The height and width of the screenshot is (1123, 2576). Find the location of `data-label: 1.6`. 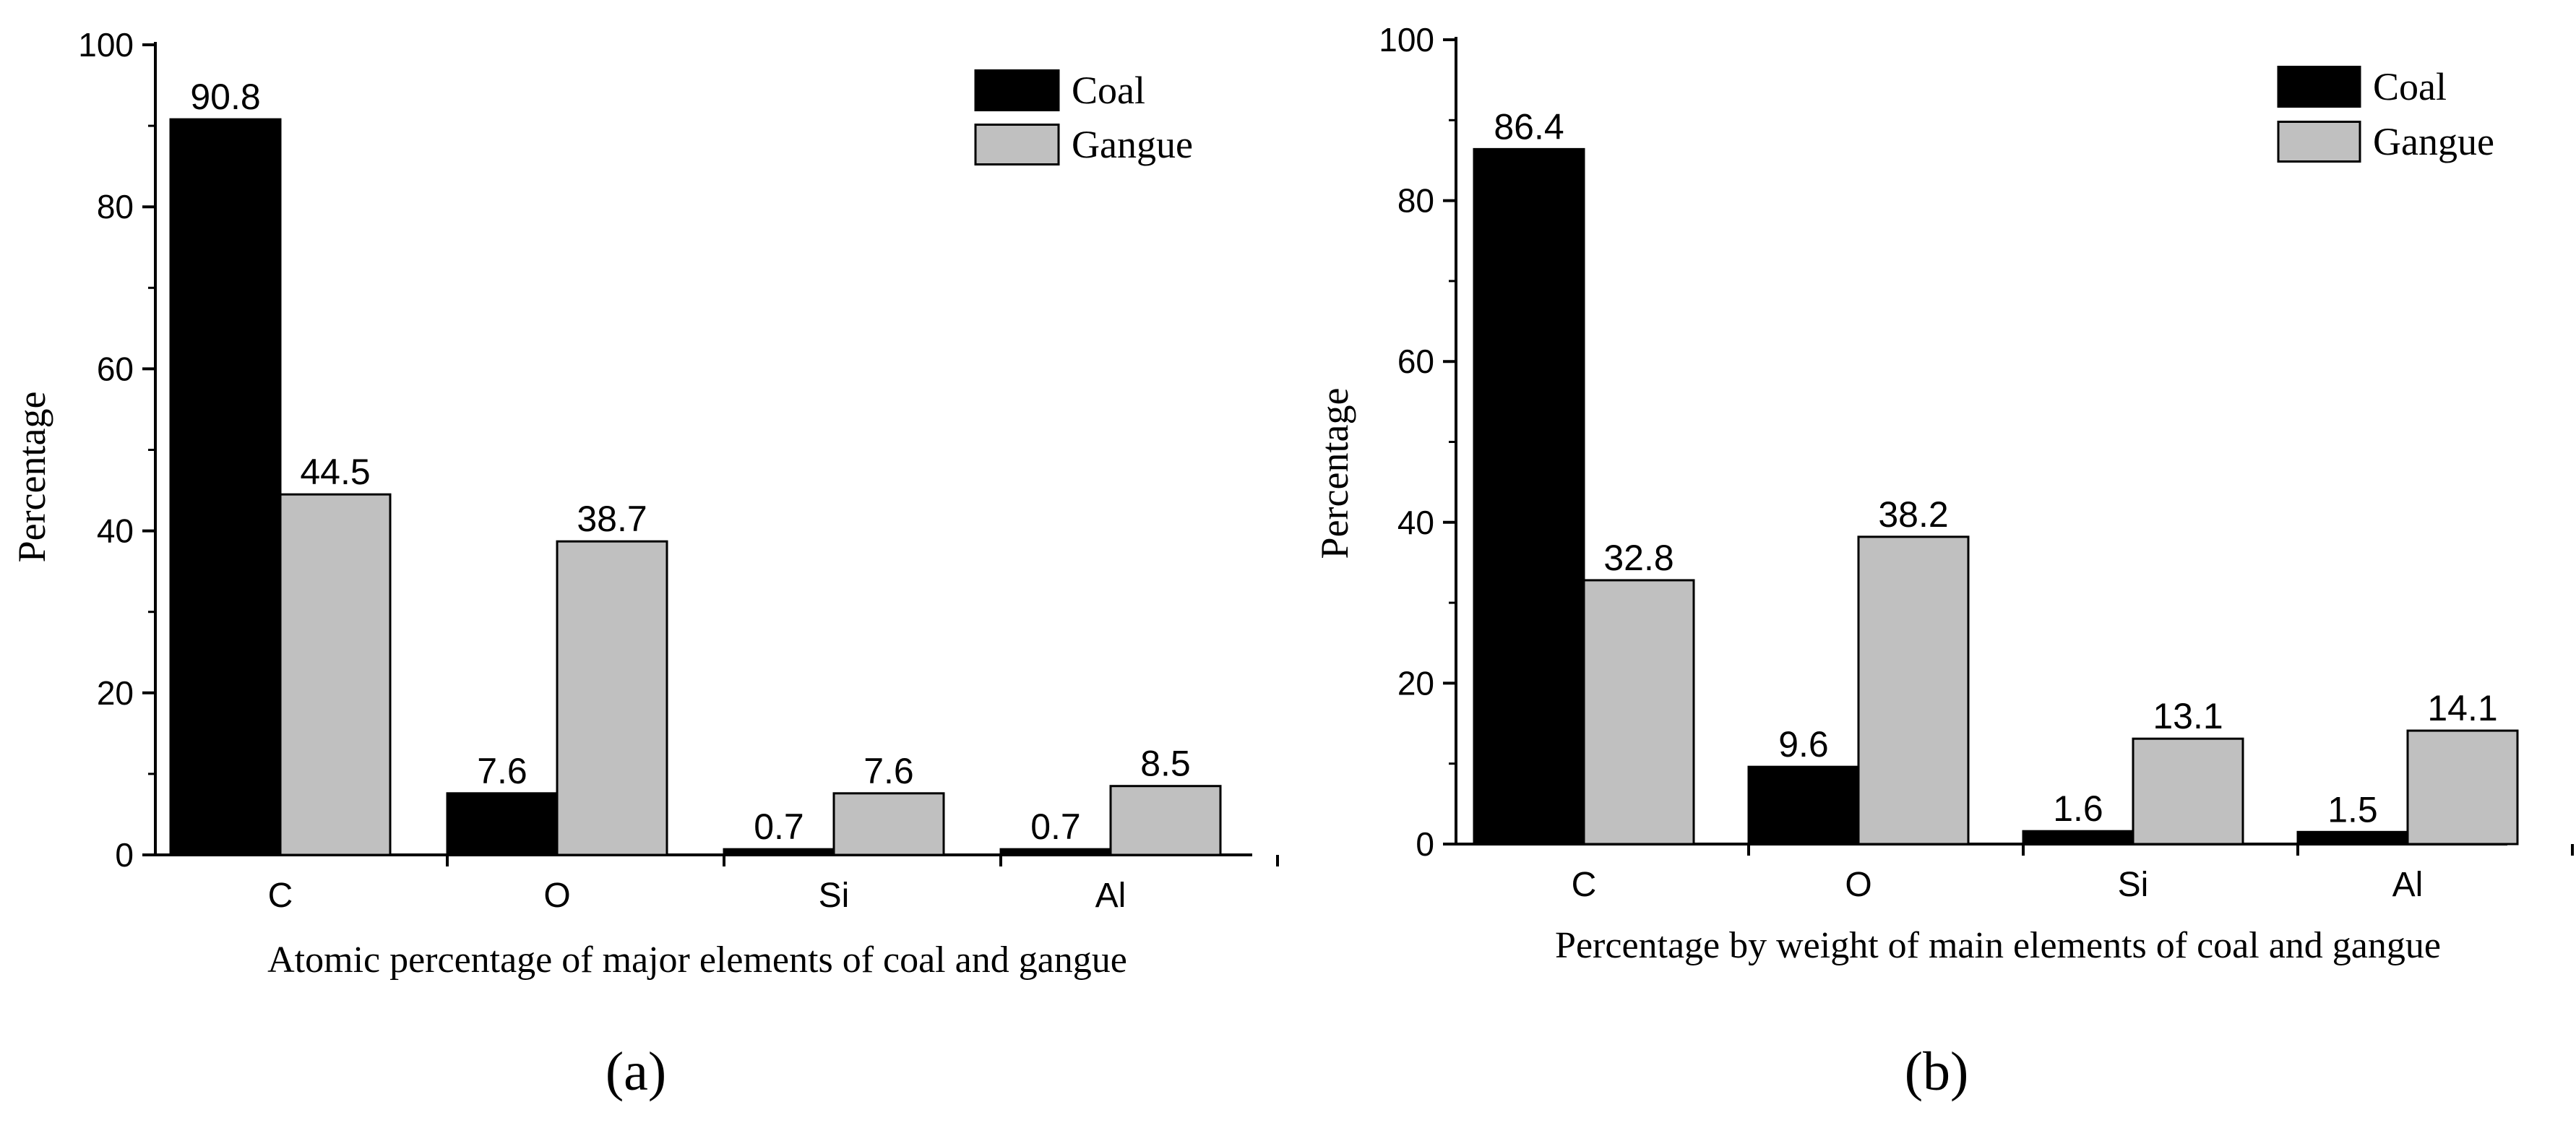

data-label: 1.6 is located at coordinates (2078, 809).